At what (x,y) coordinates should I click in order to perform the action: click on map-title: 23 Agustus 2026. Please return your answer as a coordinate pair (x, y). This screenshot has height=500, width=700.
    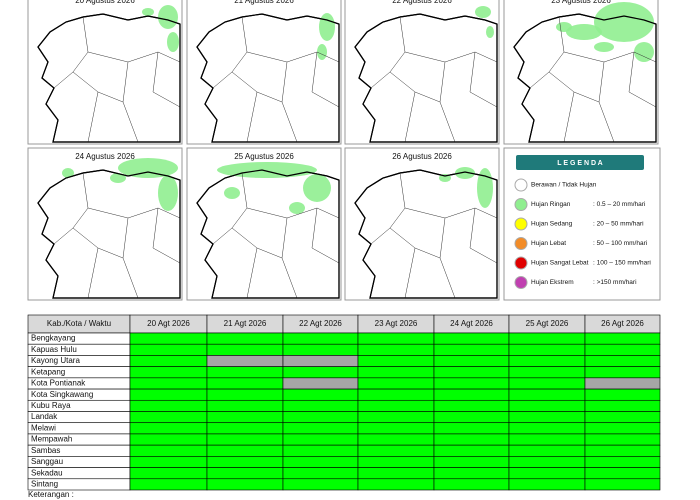
    Looking at the image, I should click on (581, 2).